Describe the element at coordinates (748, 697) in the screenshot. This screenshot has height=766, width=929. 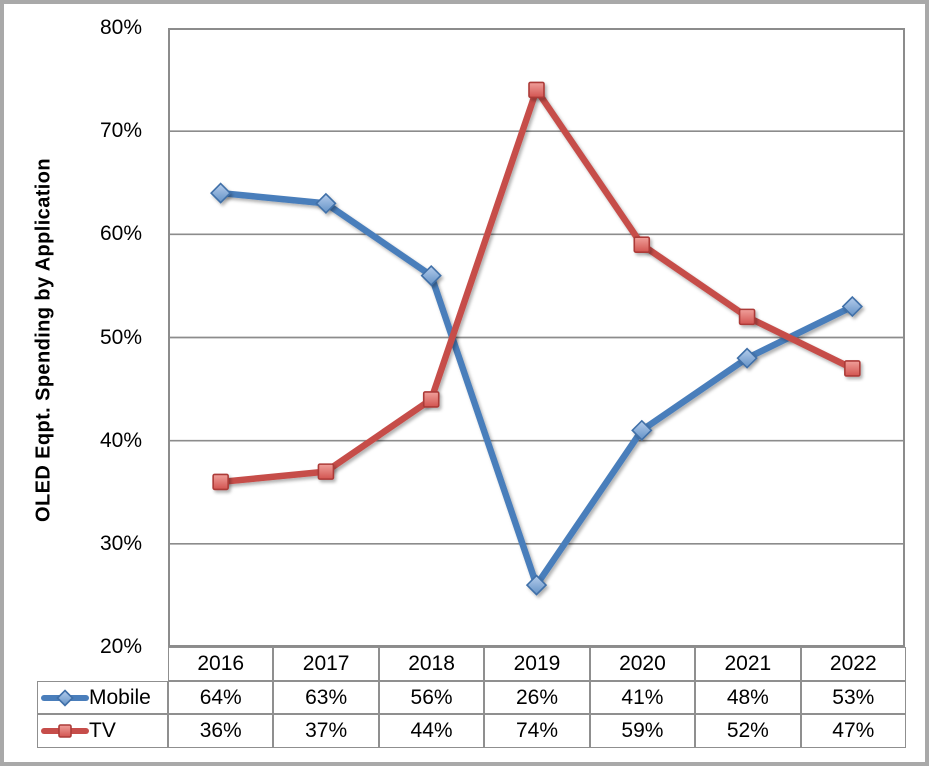
I see `mobile-value-cell: 48%` at that location.